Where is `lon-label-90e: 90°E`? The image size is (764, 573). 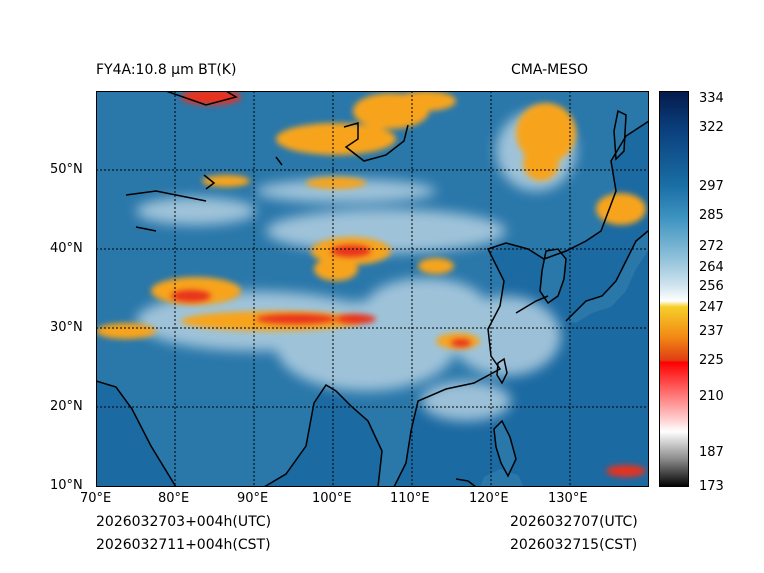 lon-label-90e: 90°E is located at coordinates (253, 498).